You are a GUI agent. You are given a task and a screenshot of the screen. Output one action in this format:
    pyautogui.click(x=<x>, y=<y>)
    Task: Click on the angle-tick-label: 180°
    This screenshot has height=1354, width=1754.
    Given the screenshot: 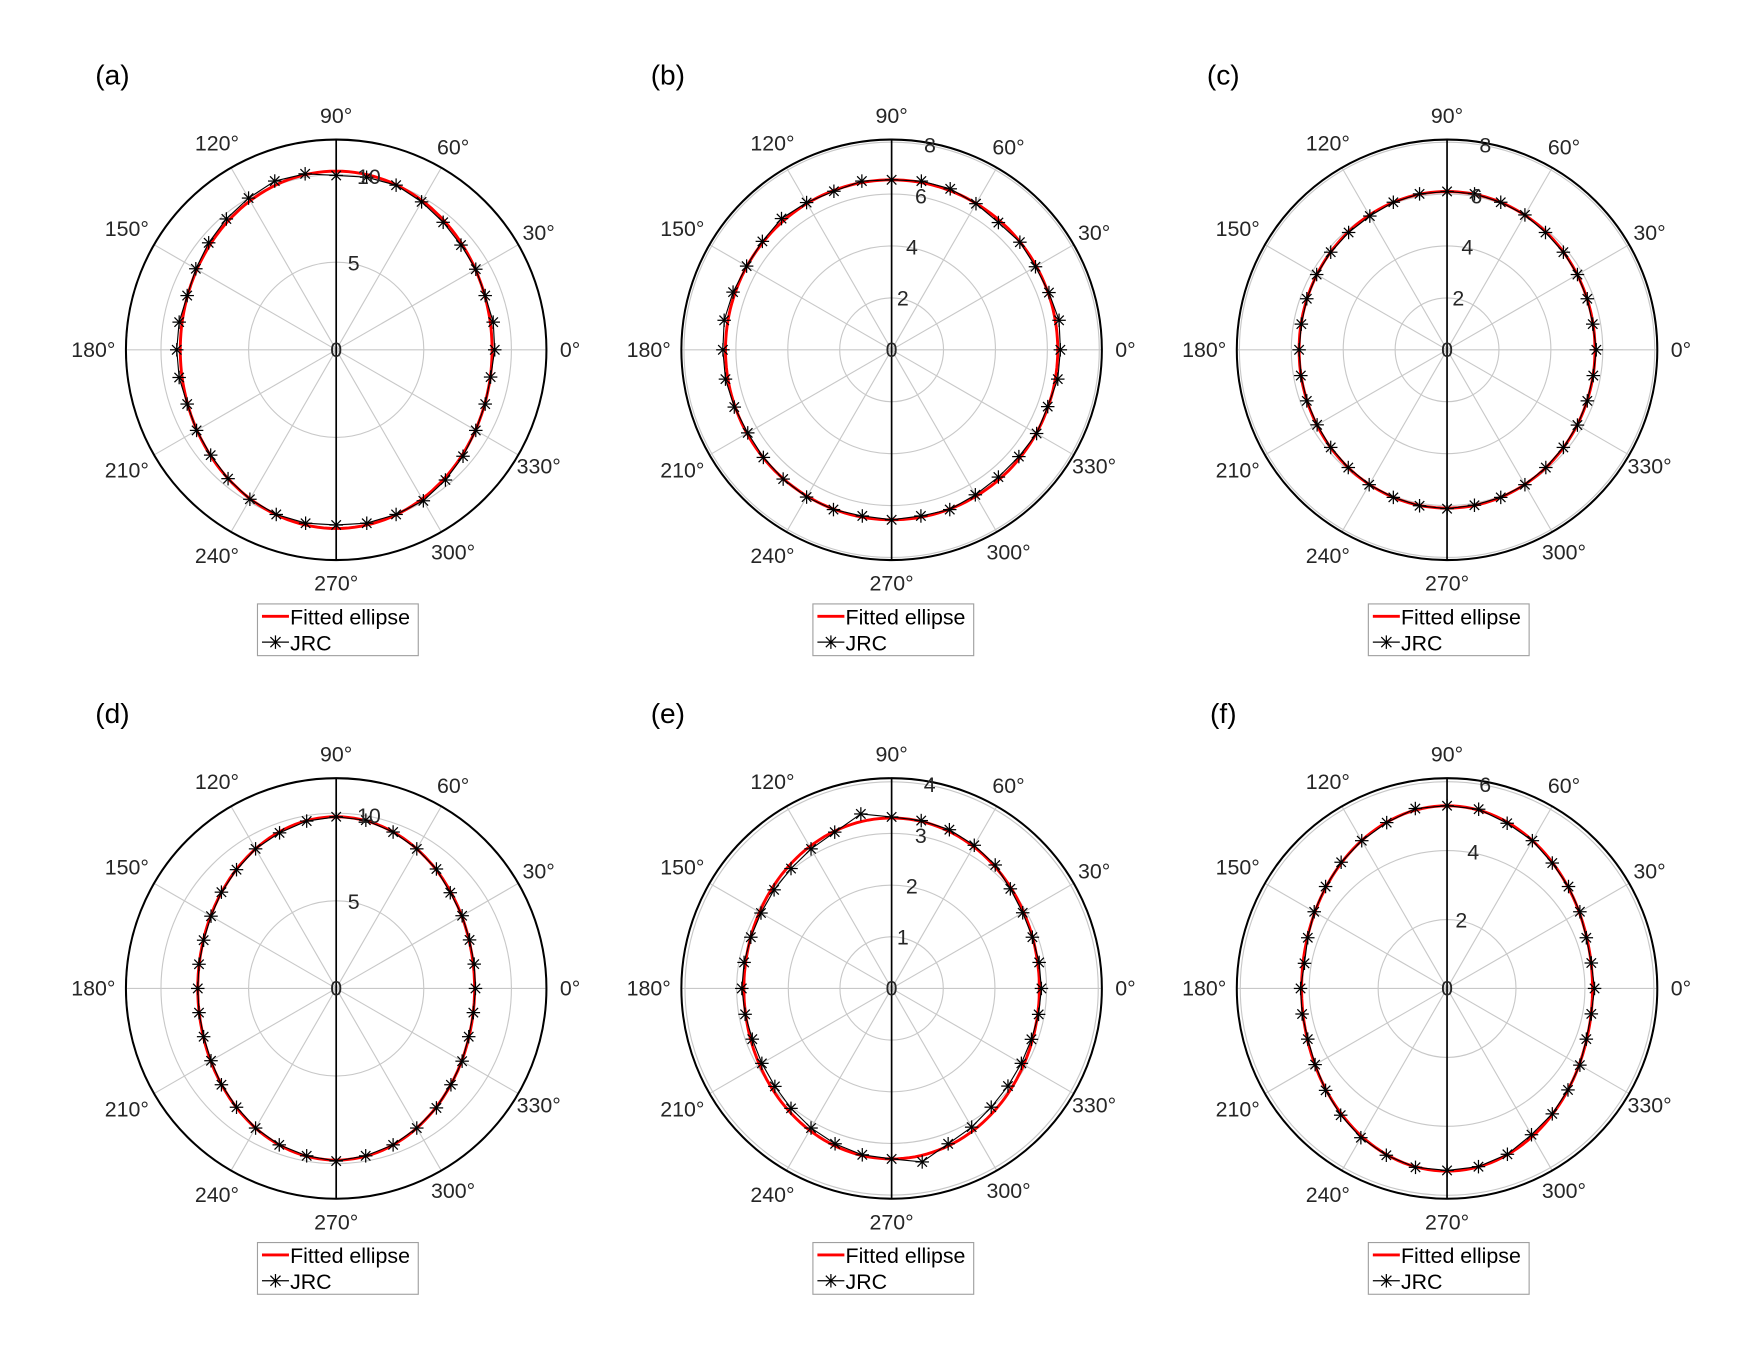 What is the action you would take?
    pyautogui.click(x=93, y=350)
    